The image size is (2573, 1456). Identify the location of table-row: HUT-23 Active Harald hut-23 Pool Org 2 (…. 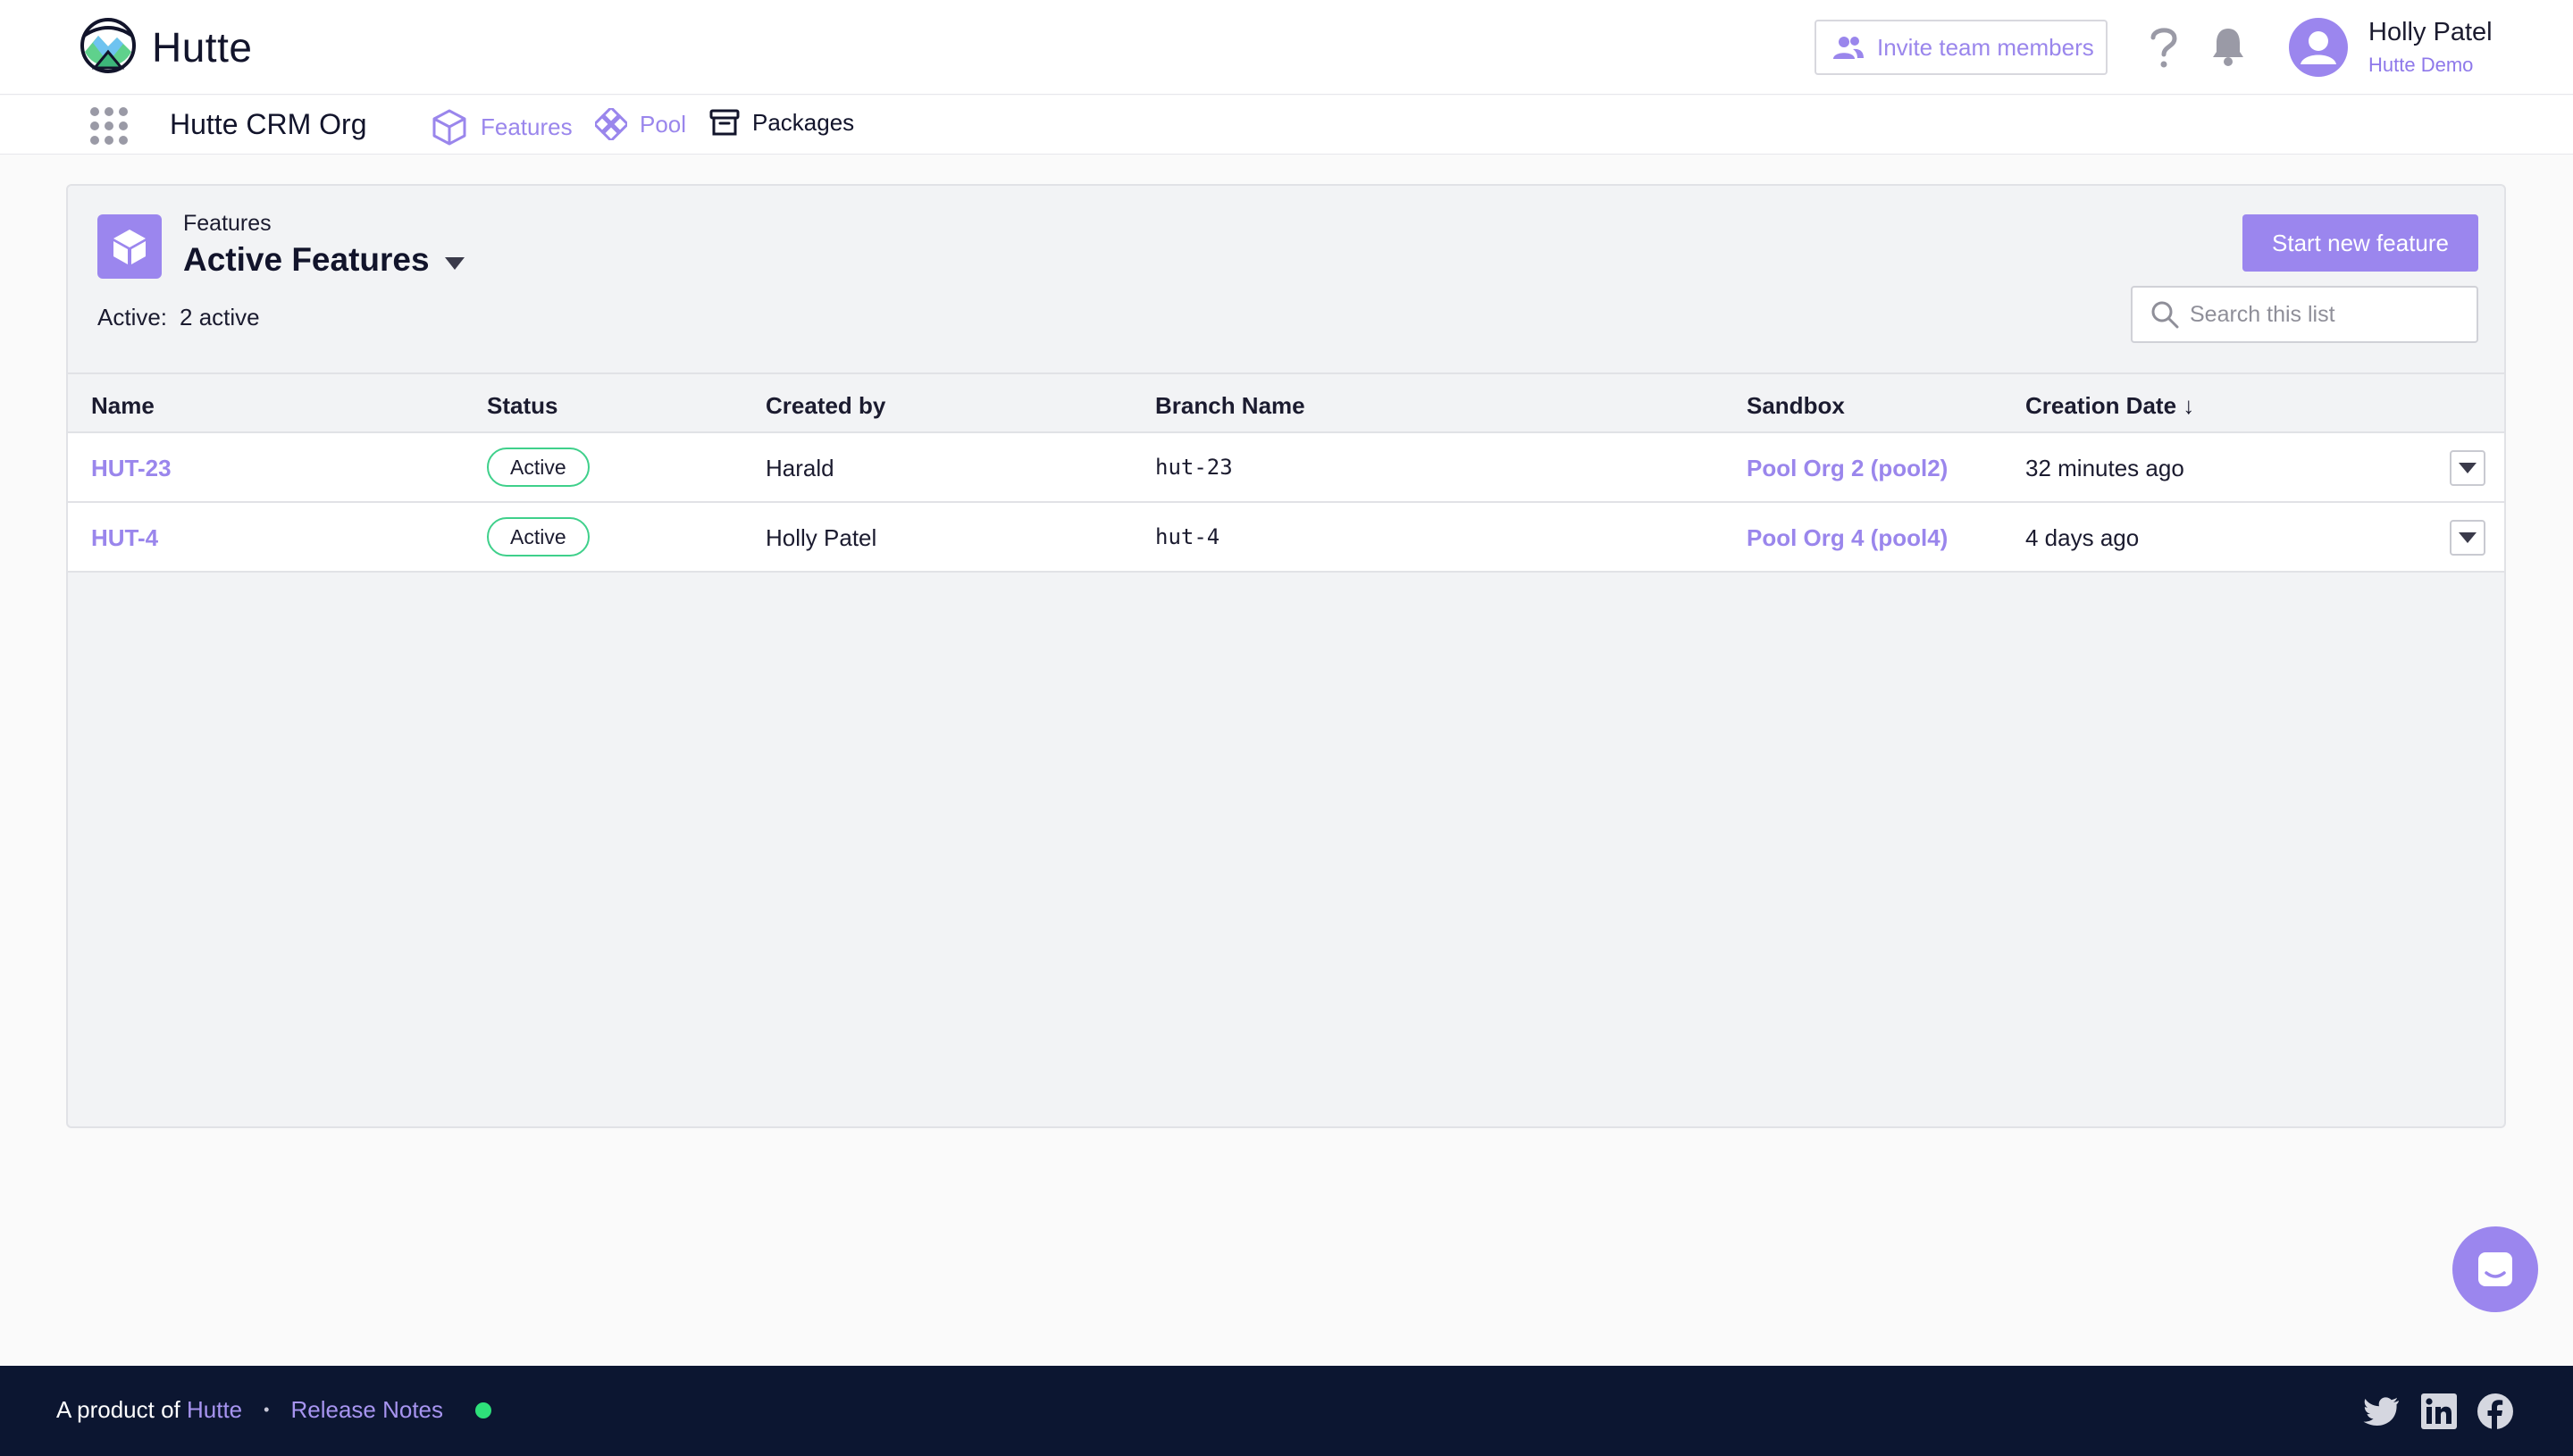
(1286, 468).